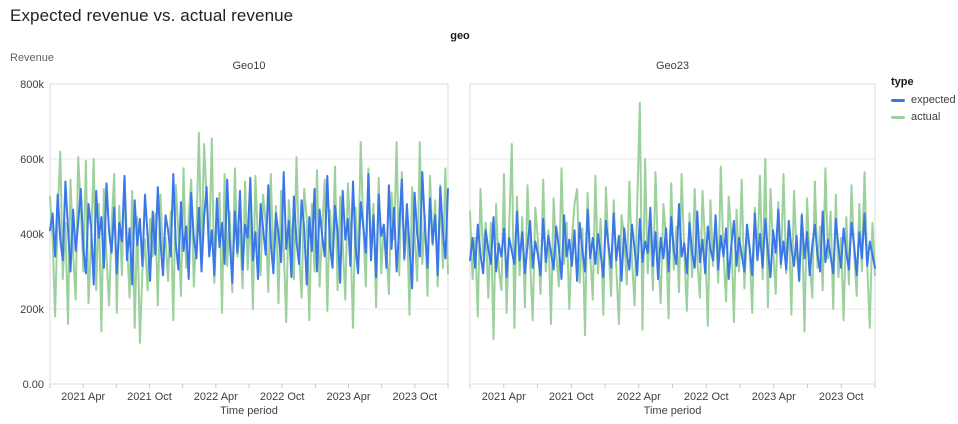  I want to click on expected-line-geo10, so click(249, 230).